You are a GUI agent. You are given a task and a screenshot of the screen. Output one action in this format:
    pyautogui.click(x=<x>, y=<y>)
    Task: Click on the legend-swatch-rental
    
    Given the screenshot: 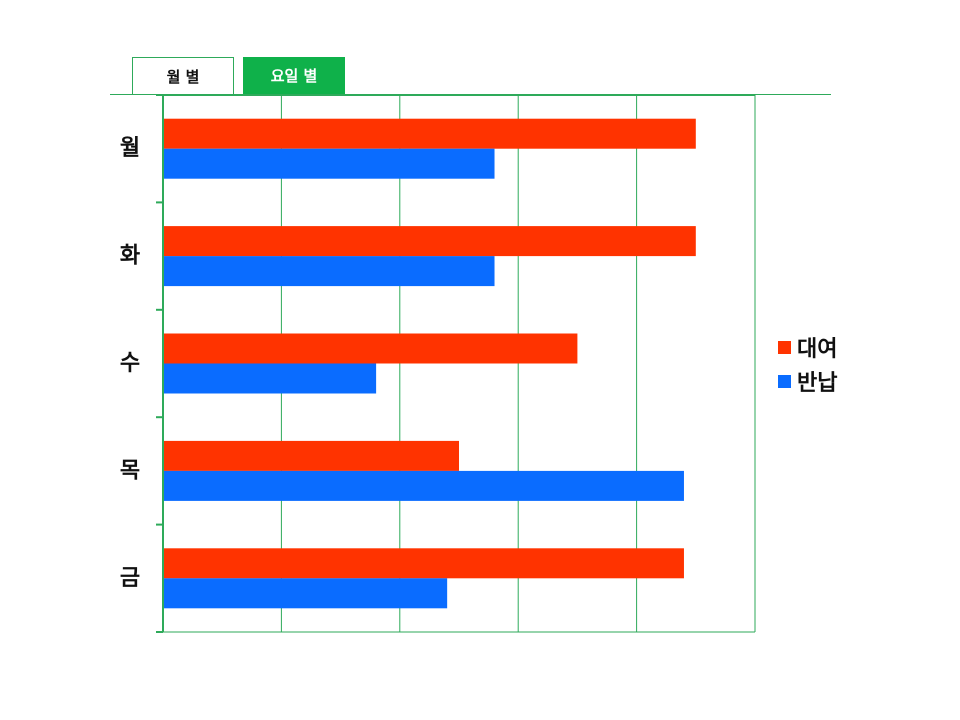 What is the action you would take?
    pyautogui.click(x=784, y=347)
    